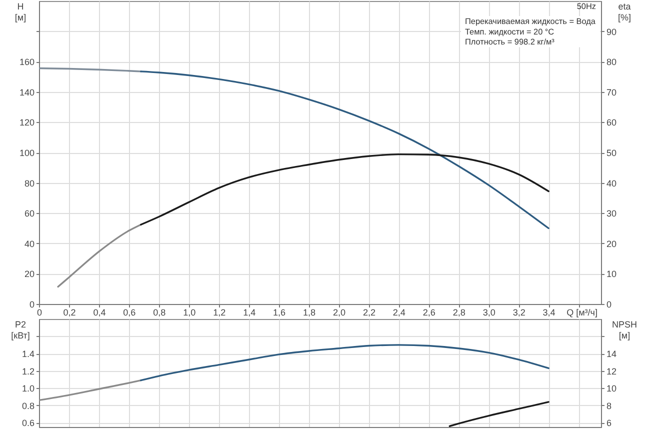 Image resolution: width=650 pixels, height=429 pixels. I want to click on y-tick-label: 60, so click(29, 213).